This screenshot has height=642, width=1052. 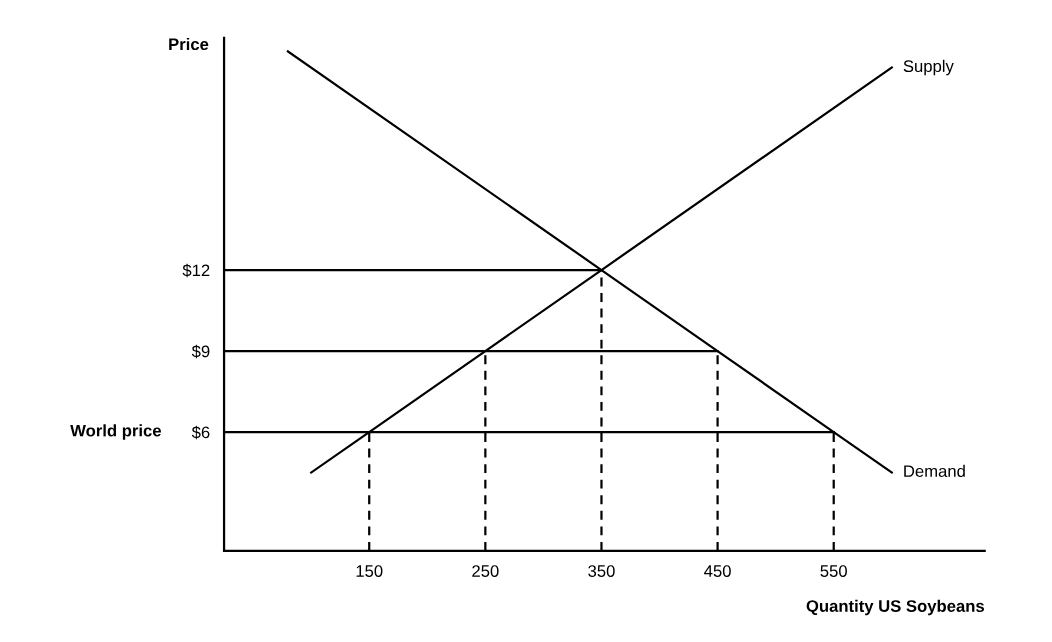 What do you see at coordinates (189, 44) in the screenshot?
I see `y-axis-title: Price` at bounding box center [189, 44].